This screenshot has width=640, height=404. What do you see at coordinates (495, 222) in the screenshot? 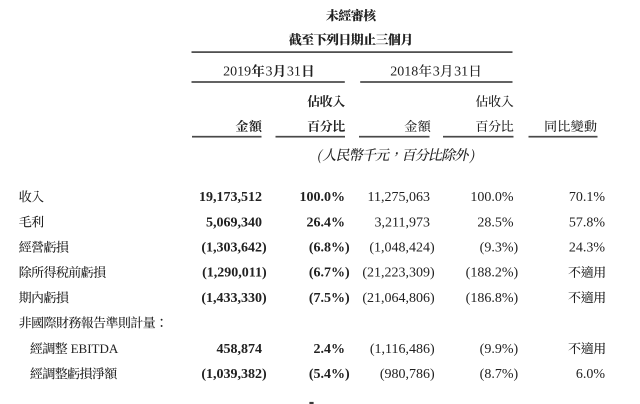
I see `svg-text: 28.5%` at bounding box center [495, 222].